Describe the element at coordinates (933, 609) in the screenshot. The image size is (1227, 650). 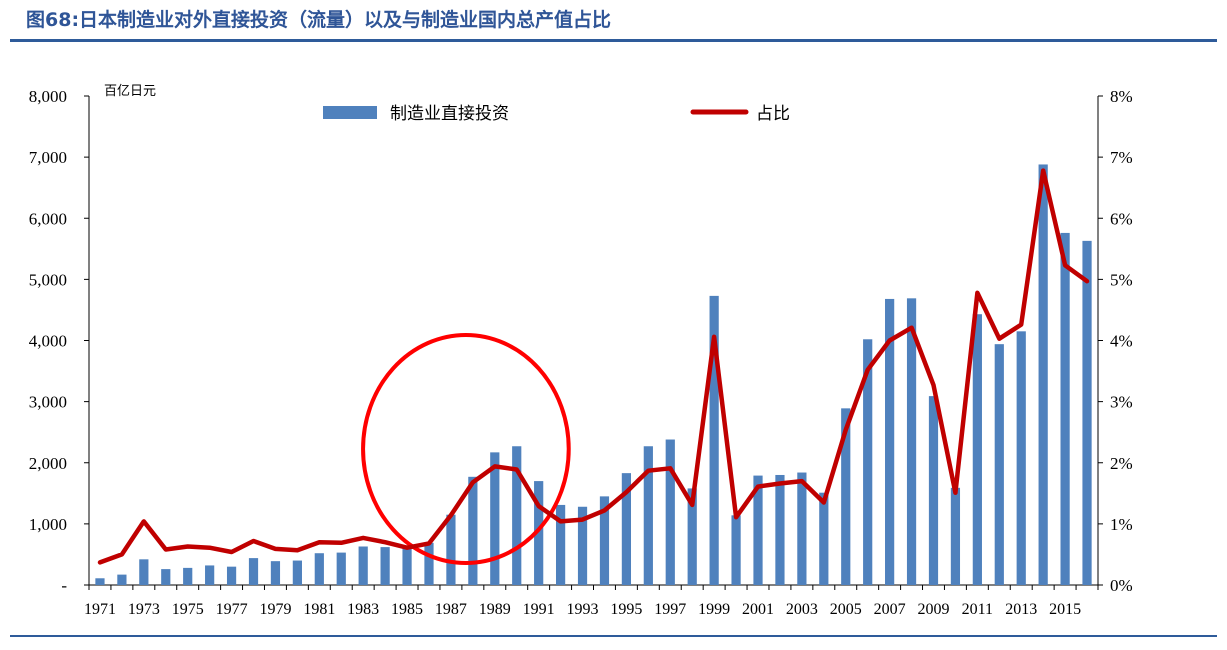
I see `x-tick-label: 2009` at that location.